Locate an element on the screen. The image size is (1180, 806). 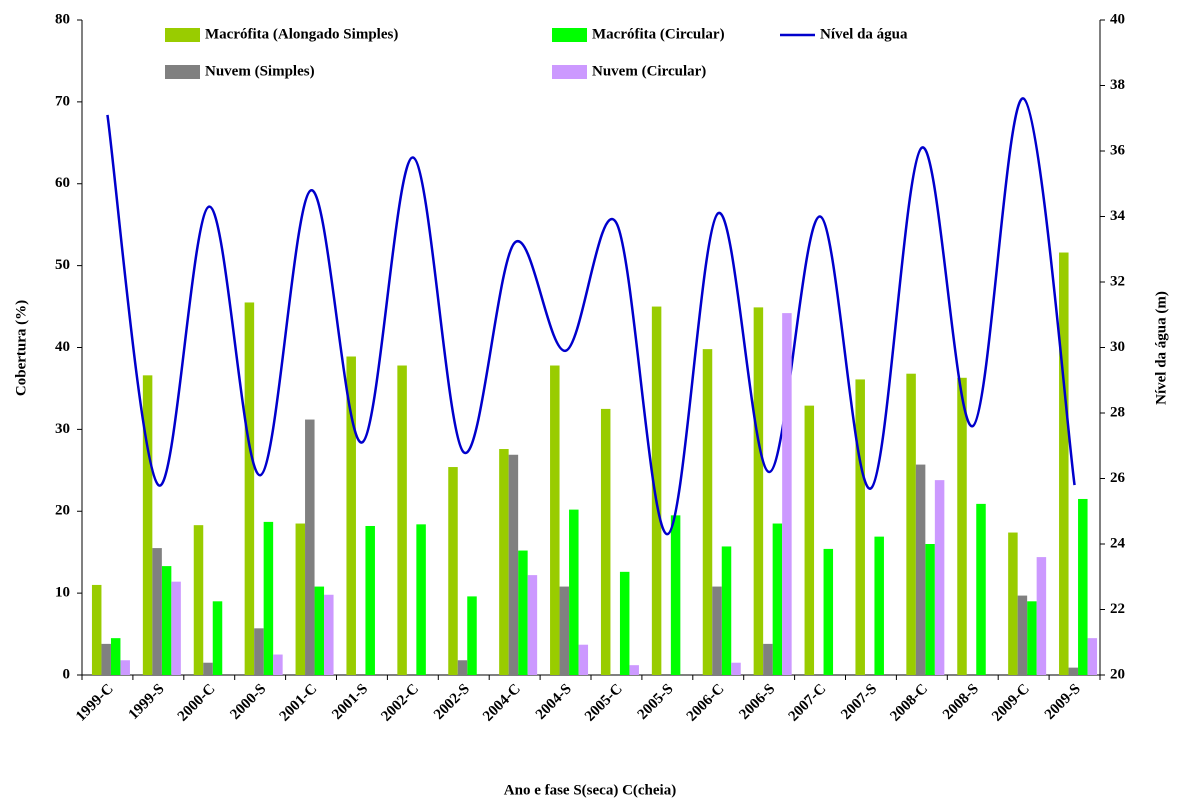
x-tick-label: 2005-C is located at coordinates (604, 703).